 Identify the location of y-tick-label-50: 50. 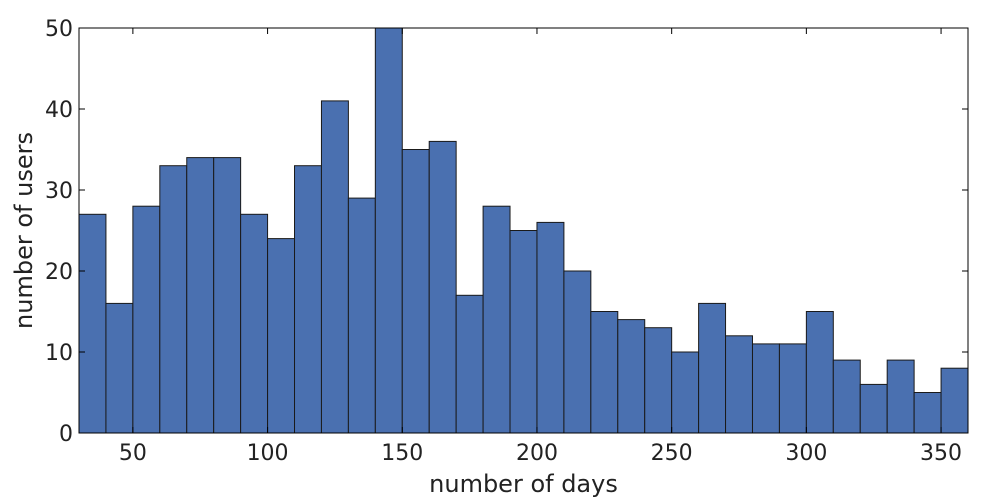
(59, 29).